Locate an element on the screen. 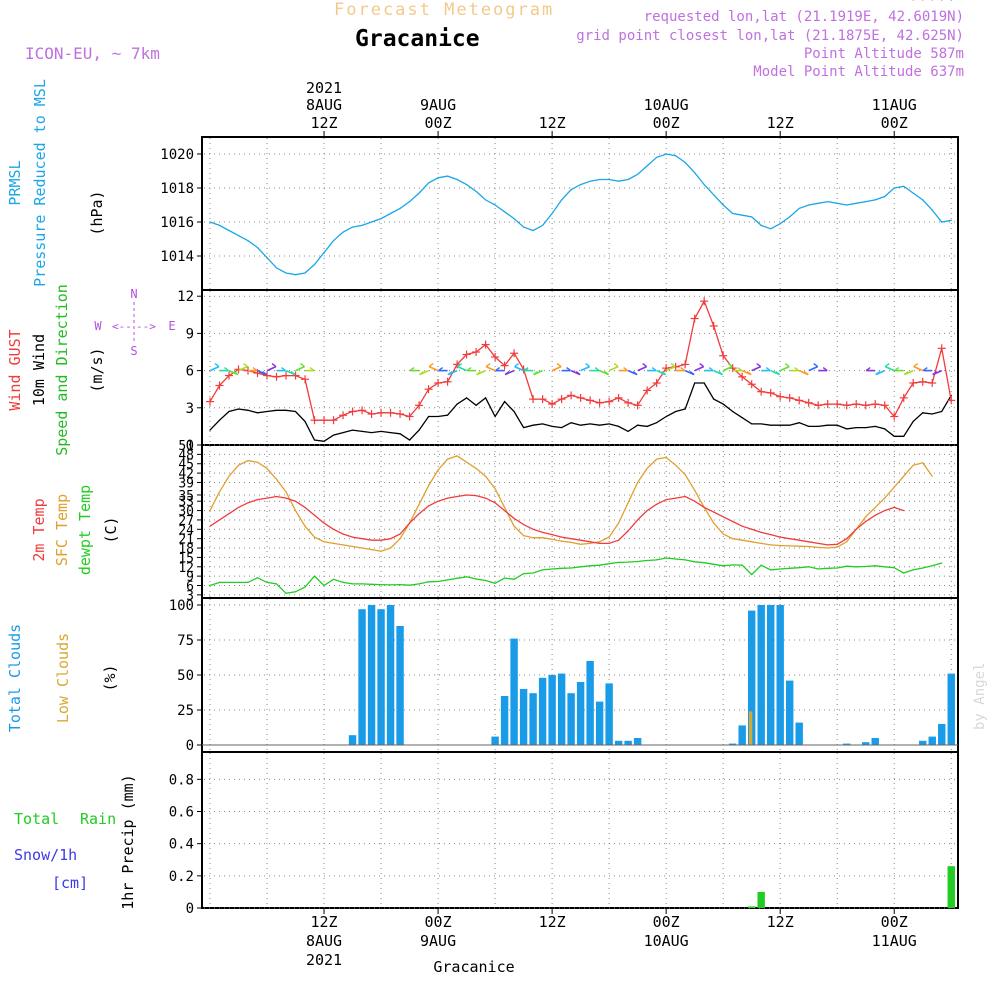  bottom-hour-label: 00Z is located at coordinates (666, 922).